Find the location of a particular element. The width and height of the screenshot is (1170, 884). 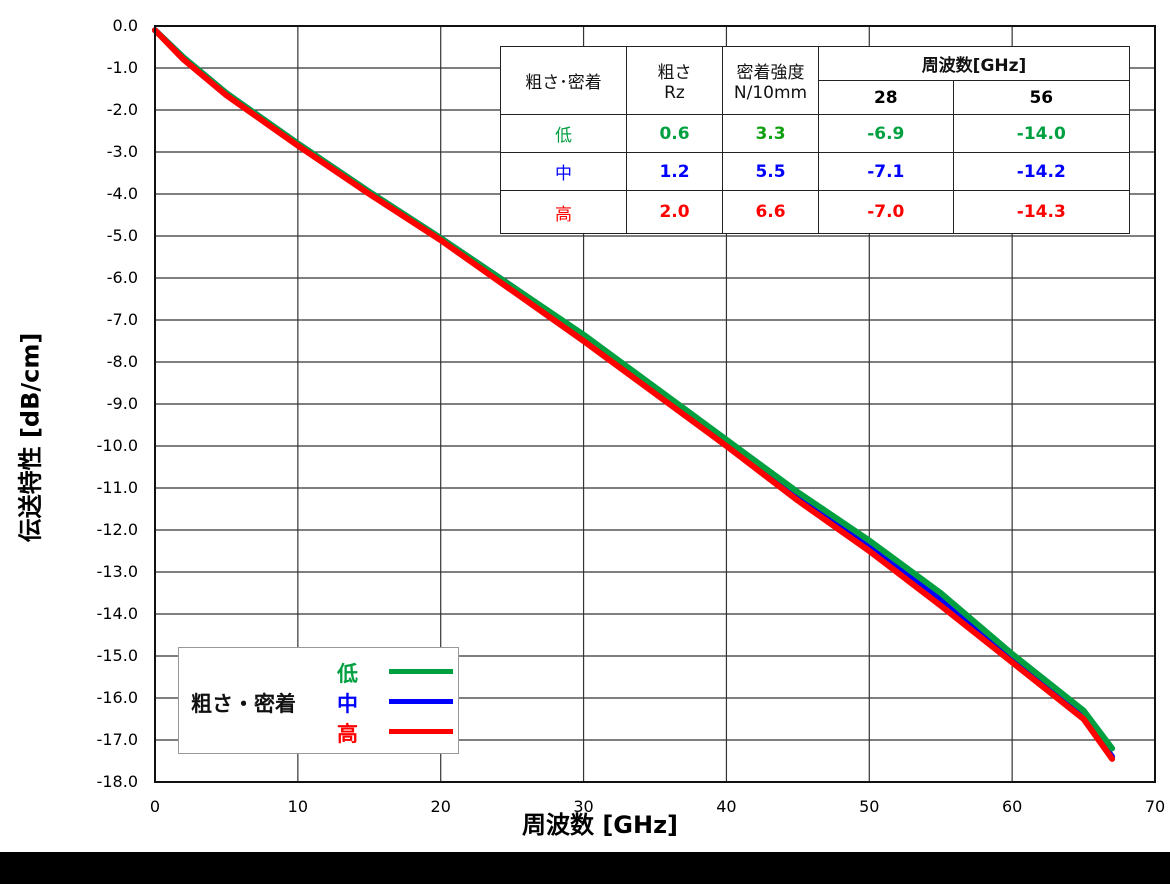

bottom-bar is located at coordinates (585, 868).